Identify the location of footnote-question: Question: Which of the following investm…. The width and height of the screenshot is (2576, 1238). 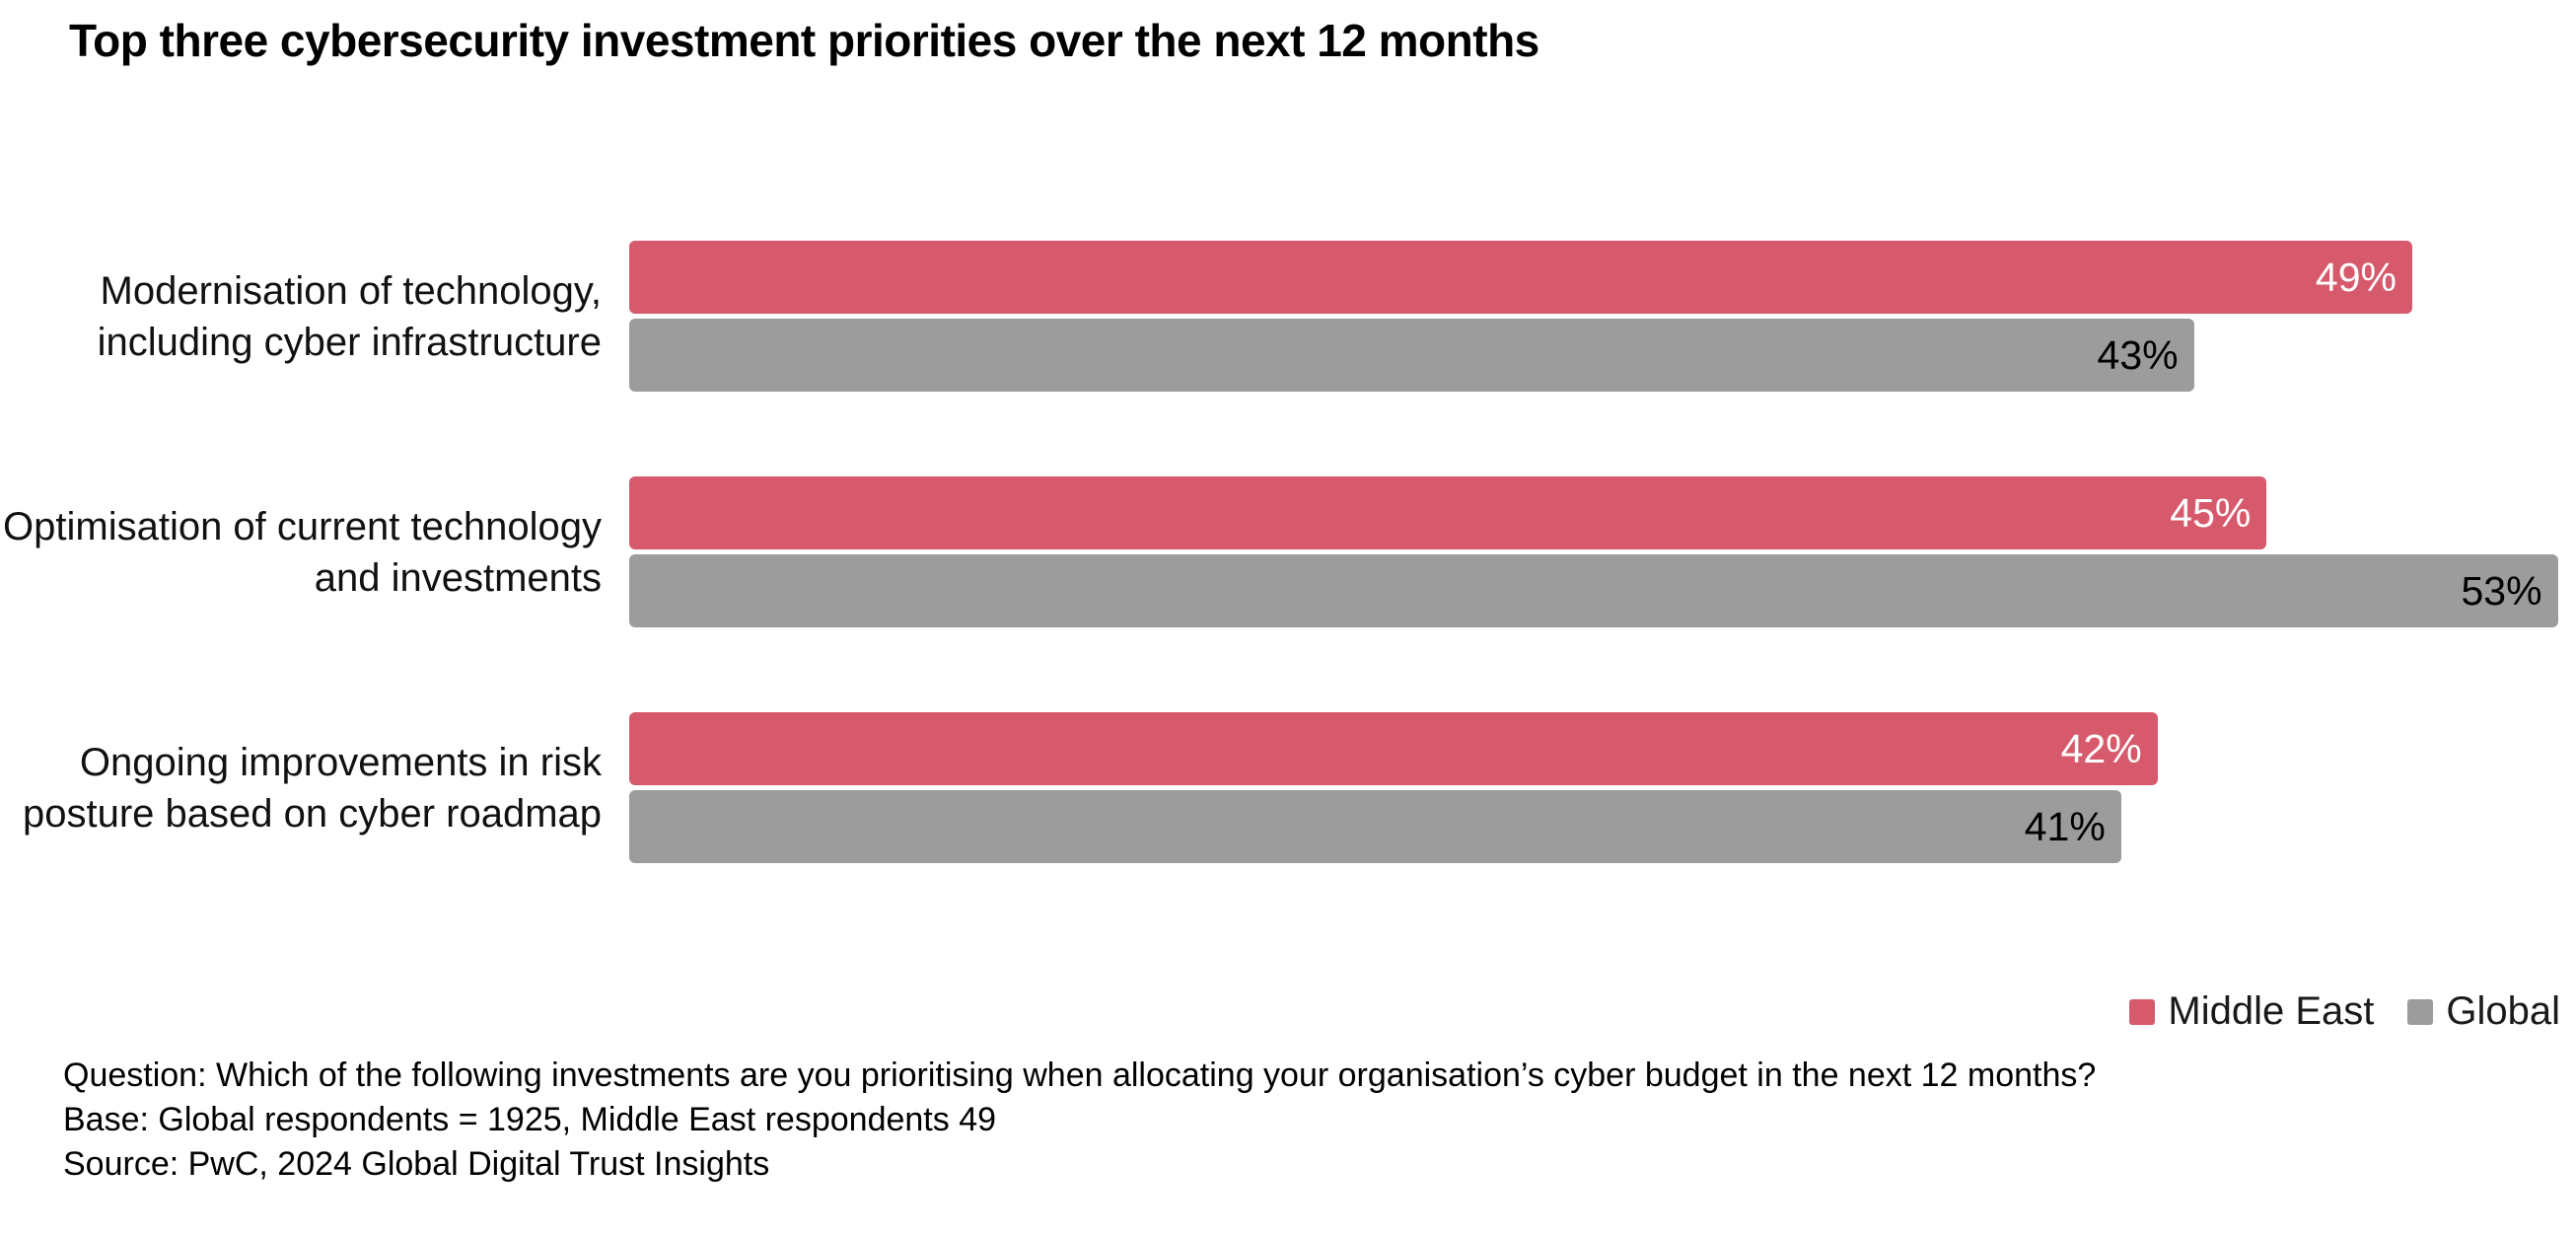
(1080, 1075).